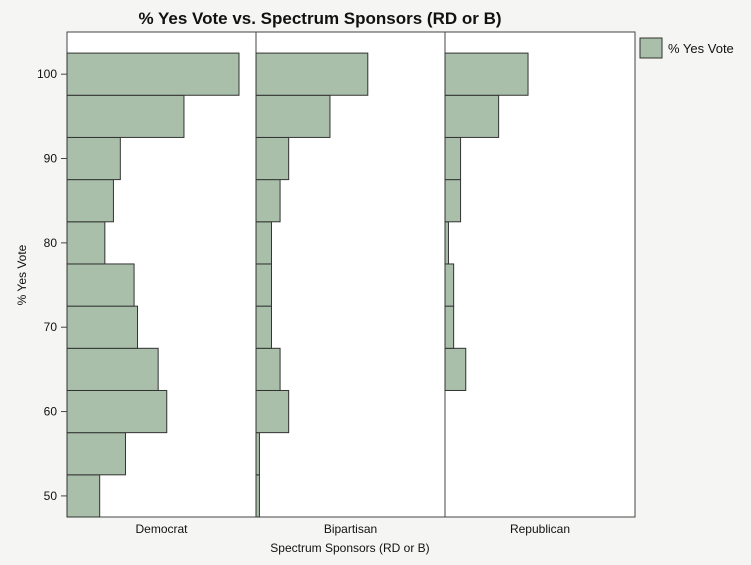 The width and height of the screenshot is (751, 565). Describe the element at coordinates (51, 327) in the screenshot. I see `y-tick-label-70: 70` at that location.